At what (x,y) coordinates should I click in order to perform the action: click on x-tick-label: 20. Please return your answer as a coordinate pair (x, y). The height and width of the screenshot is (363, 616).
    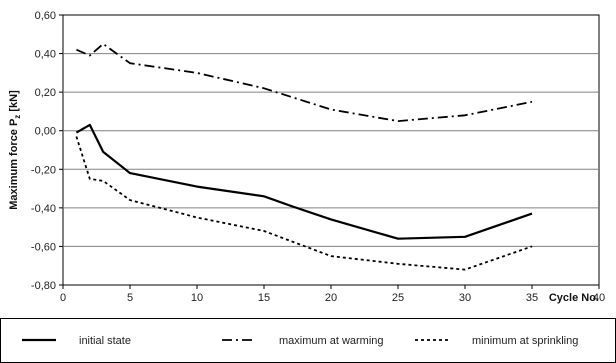
    Looking at the image, I should click on (331, 298).